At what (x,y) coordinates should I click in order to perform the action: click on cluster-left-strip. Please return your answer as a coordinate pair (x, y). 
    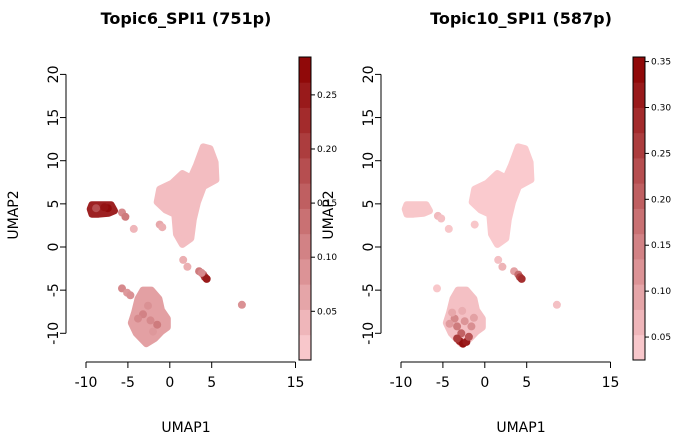
    Looking at the image, I should click on (417, 209).